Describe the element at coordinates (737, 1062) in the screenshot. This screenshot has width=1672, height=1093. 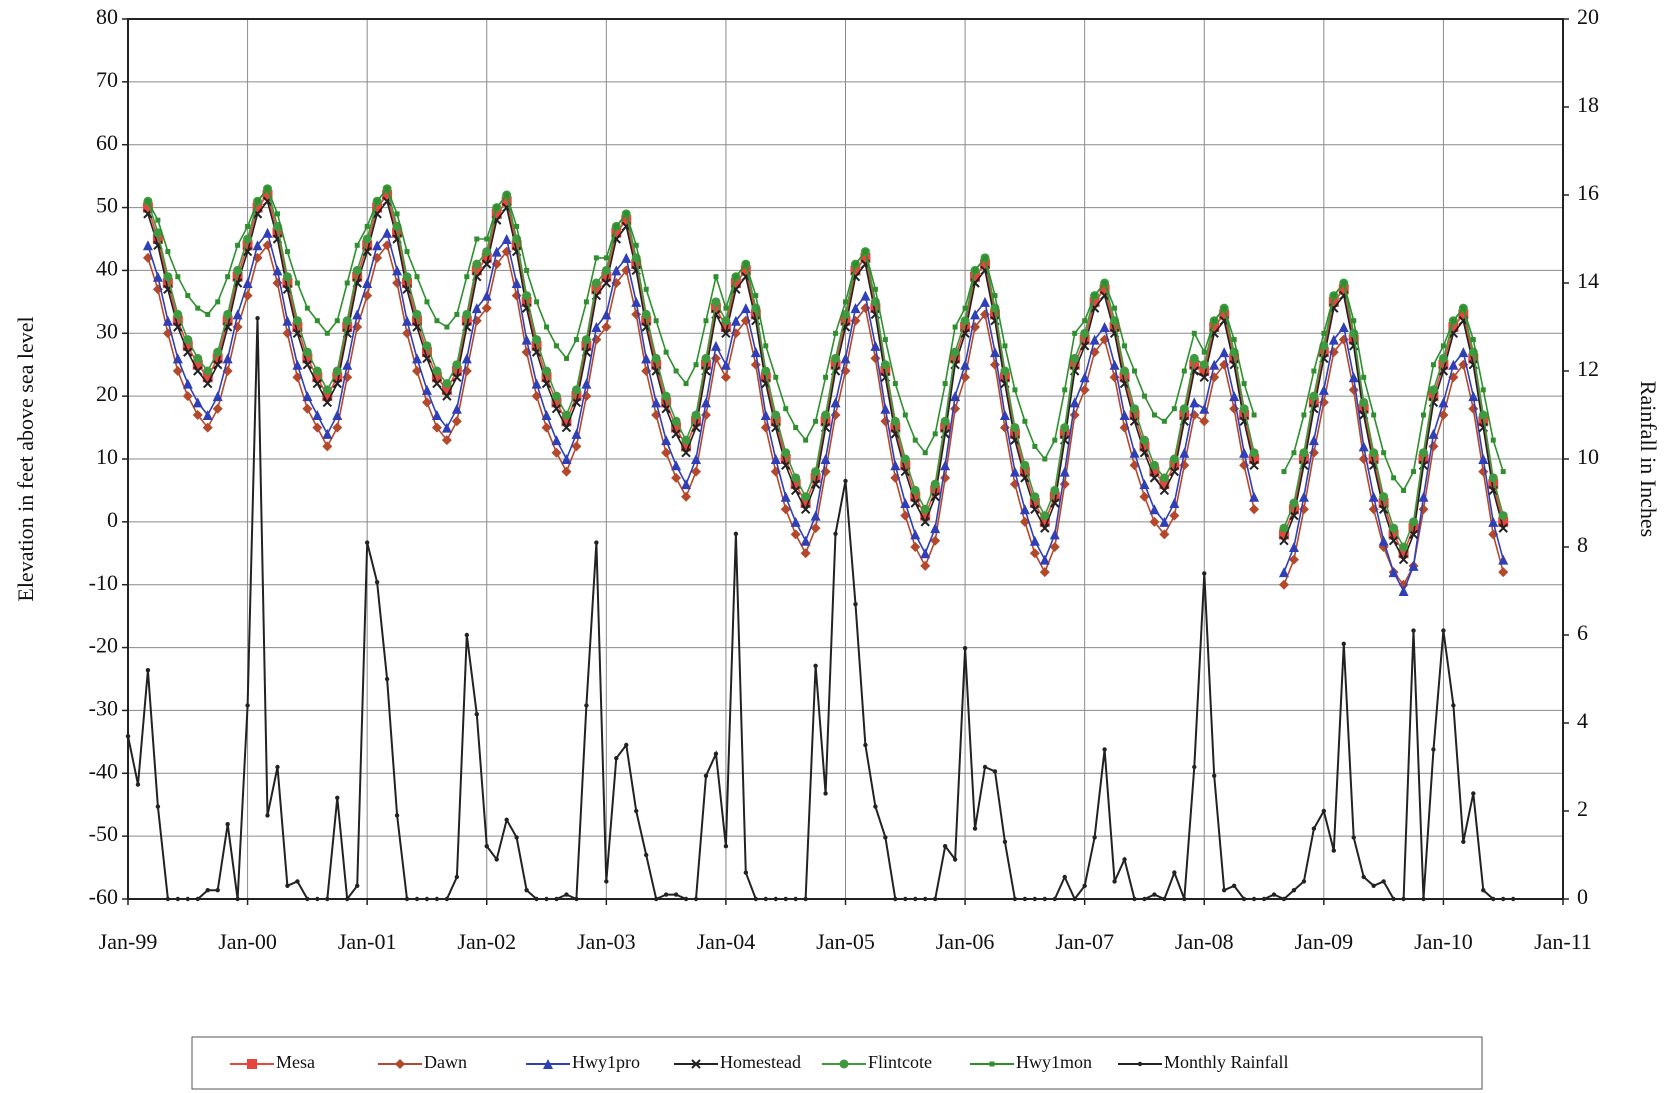
I see `legend-item: Homestead` at that location.